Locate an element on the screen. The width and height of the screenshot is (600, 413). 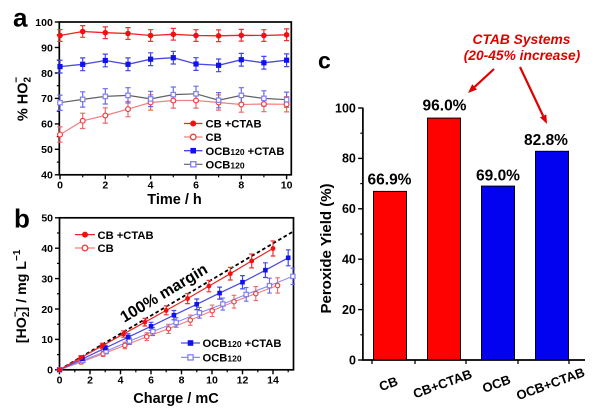
svg-text: 82.8% is located at coordinates (546, 140).